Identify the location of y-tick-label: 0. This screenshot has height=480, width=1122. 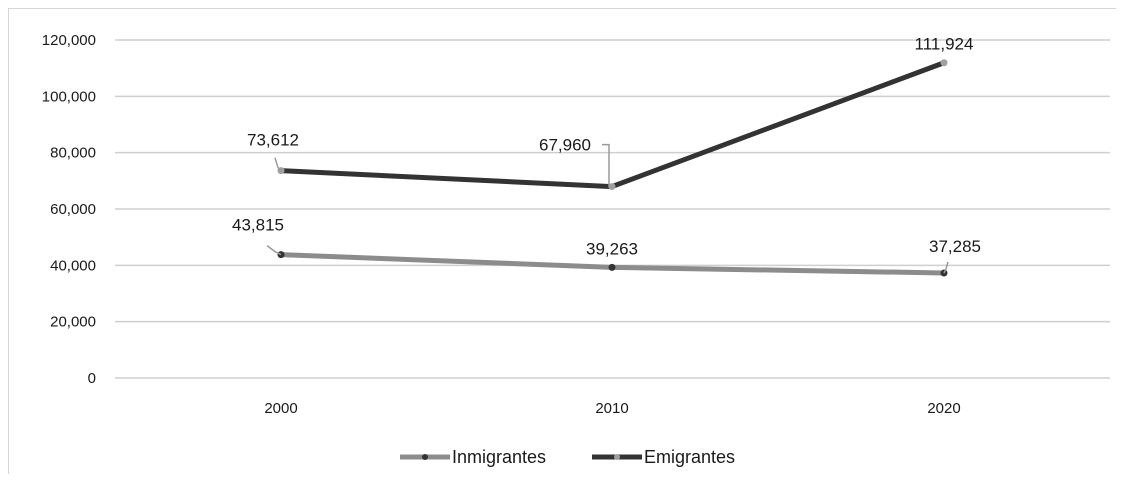
(92, 378).